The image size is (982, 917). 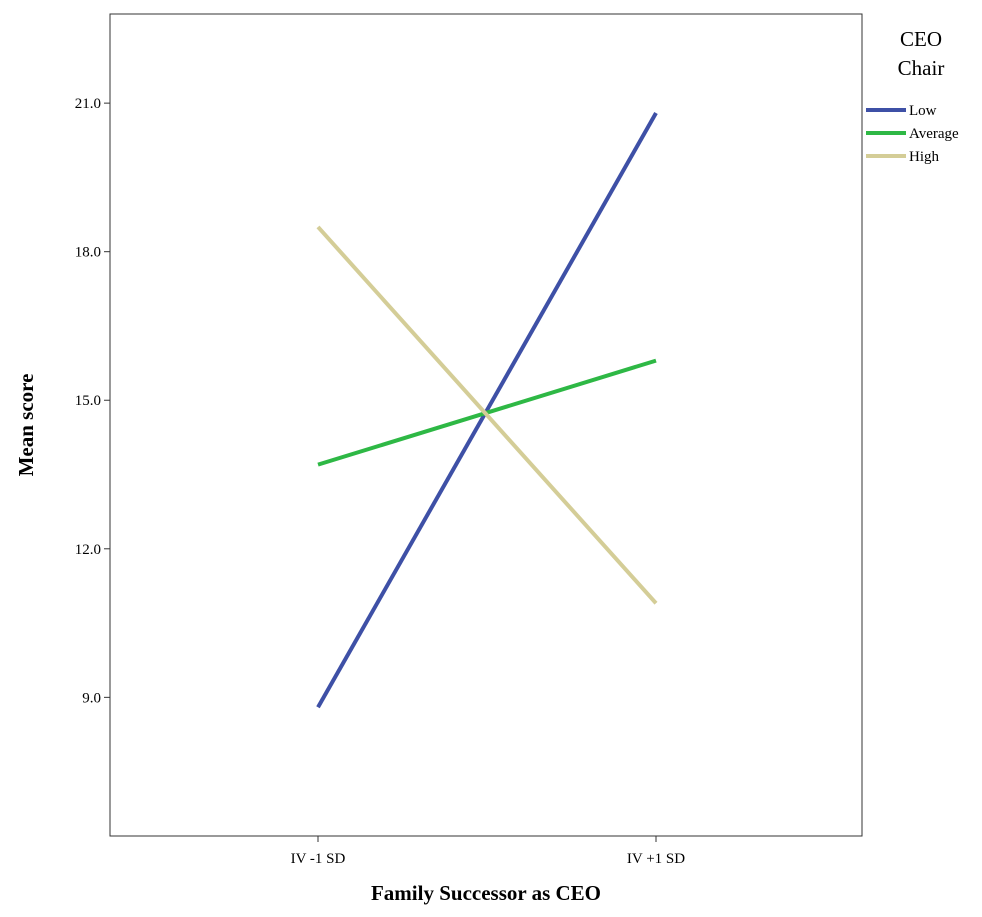 I want to click on y-tick-label: 12.0, so click(x=88, y=550).